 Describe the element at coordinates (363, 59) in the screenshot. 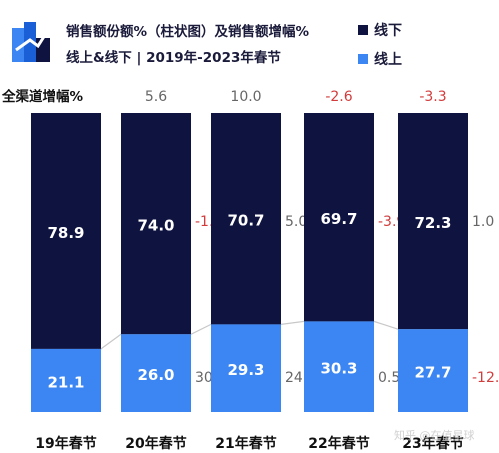

I see `legend-swatch-online` at that location.